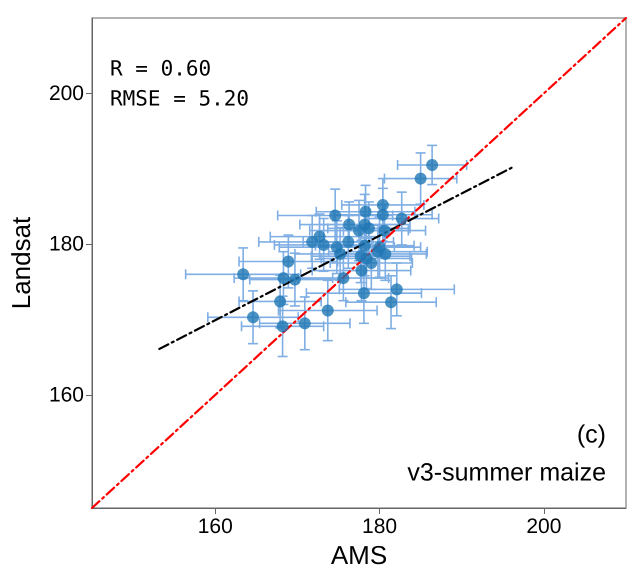  Describe the element at coordinates (21, 263) in the screenshot. I see `y-axis-title: Landsat` at that location.